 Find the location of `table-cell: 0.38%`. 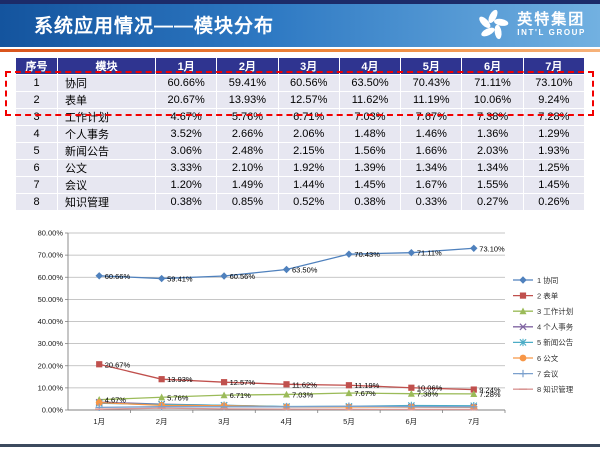

table-cell: 0.38% is located at coordinates (186, 202).